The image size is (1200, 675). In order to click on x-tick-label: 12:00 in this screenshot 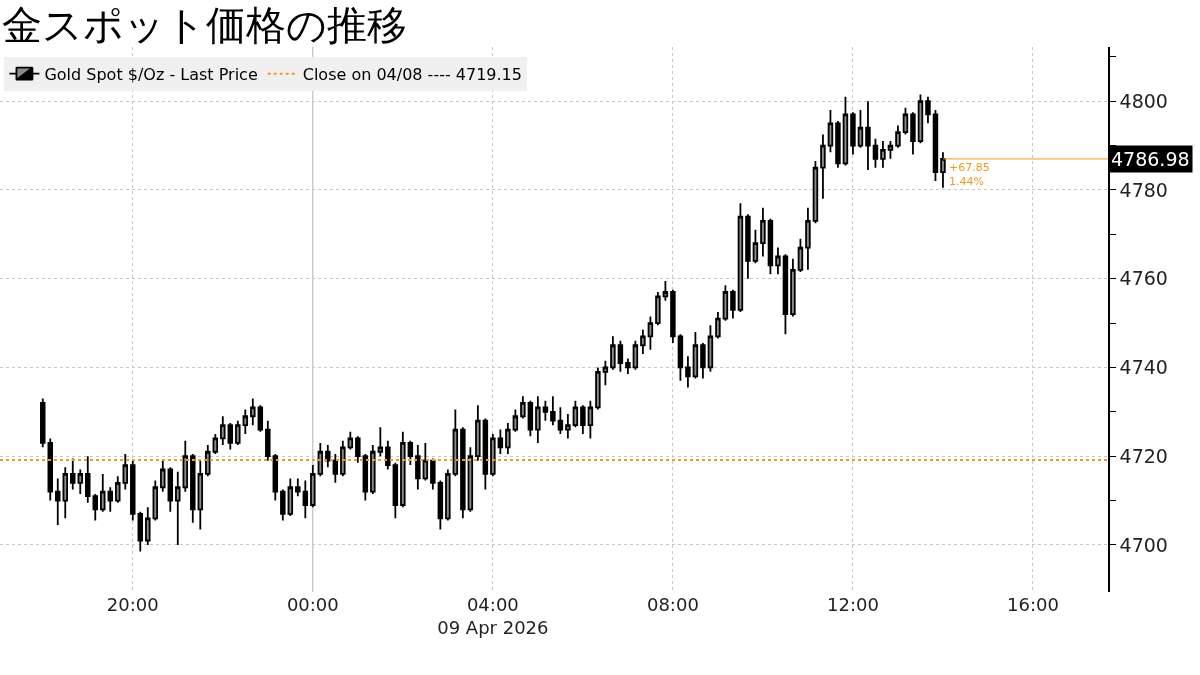, I will do `click(853, 604)`.